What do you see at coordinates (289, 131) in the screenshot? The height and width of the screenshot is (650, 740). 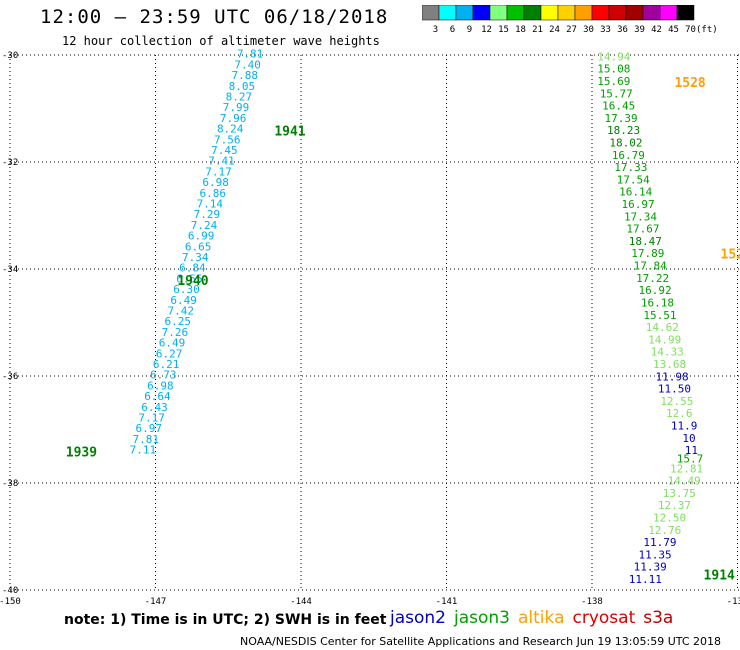 I see `pass-time-label: 1941` at bounding box center [289, 131].